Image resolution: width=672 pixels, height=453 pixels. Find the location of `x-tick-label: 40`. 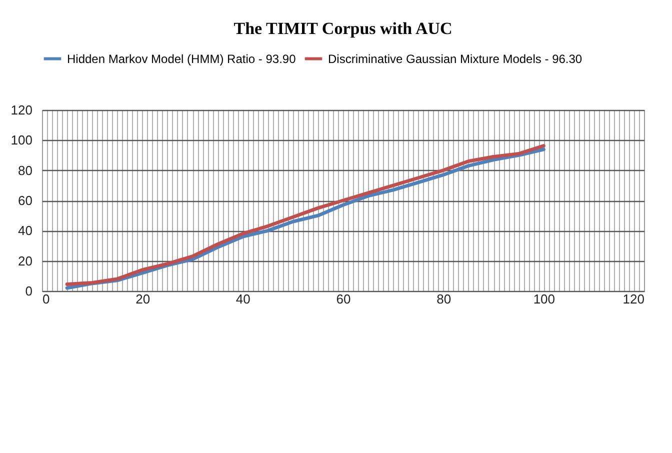

x-tick-label: 40 is located at coordinates (243, 299).